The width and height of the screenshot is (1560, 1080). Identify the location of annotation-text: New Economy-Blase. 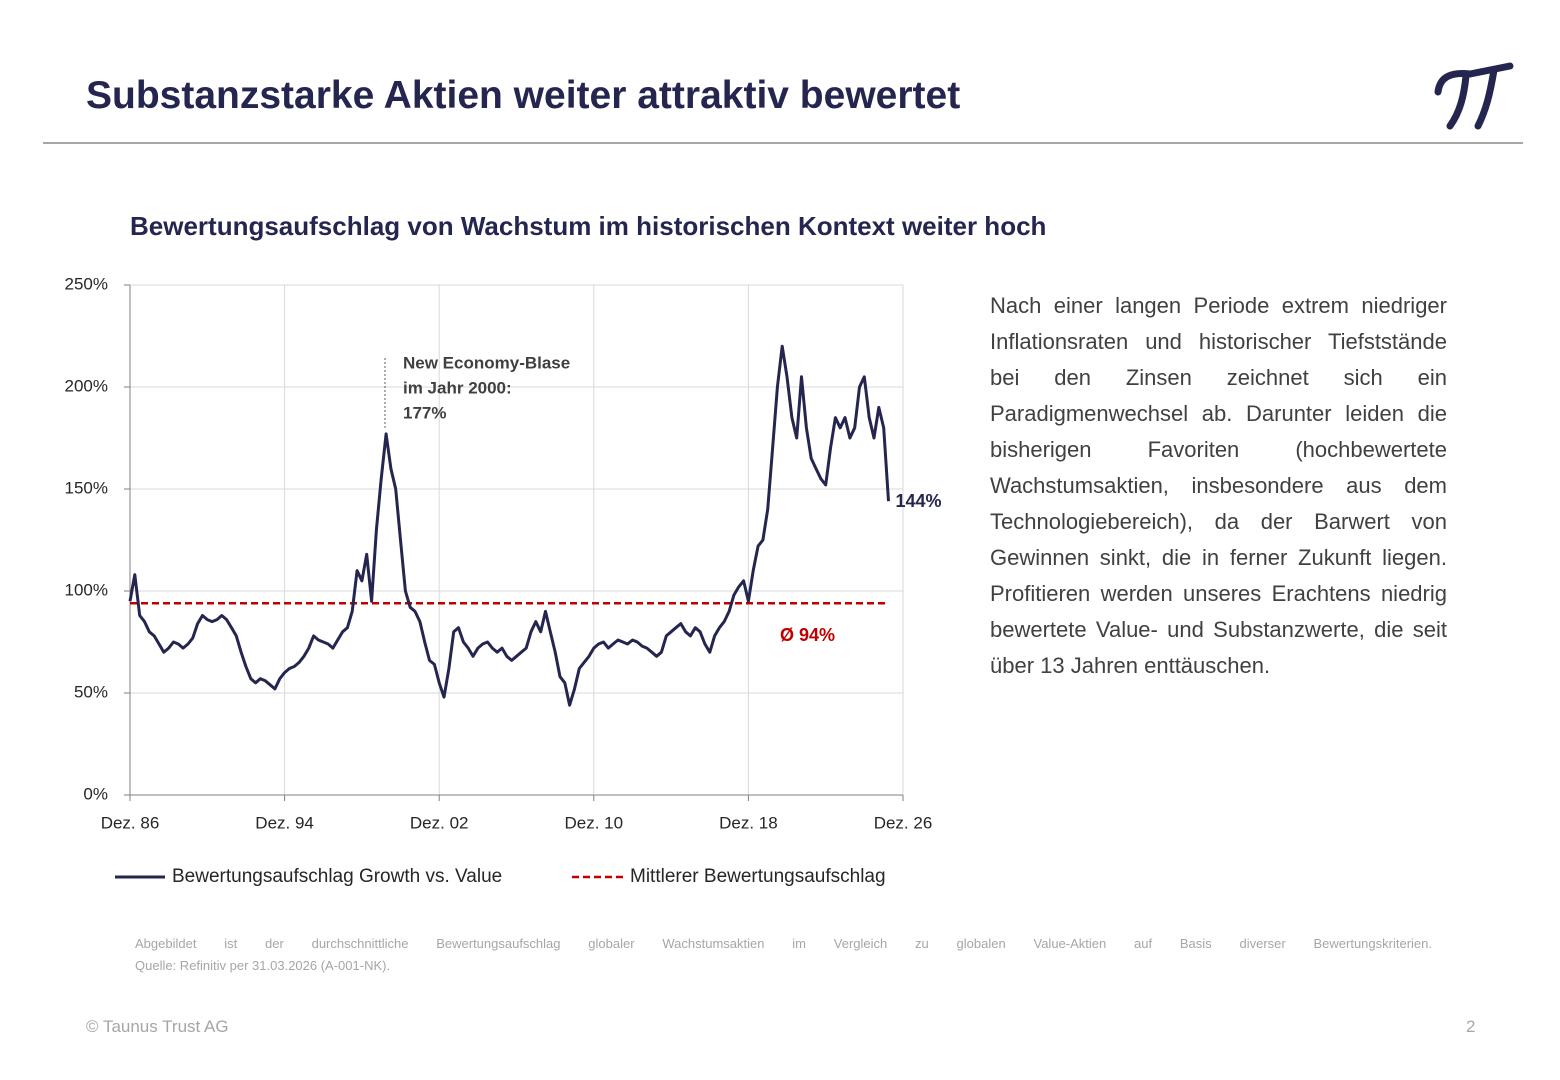
(486, 362).